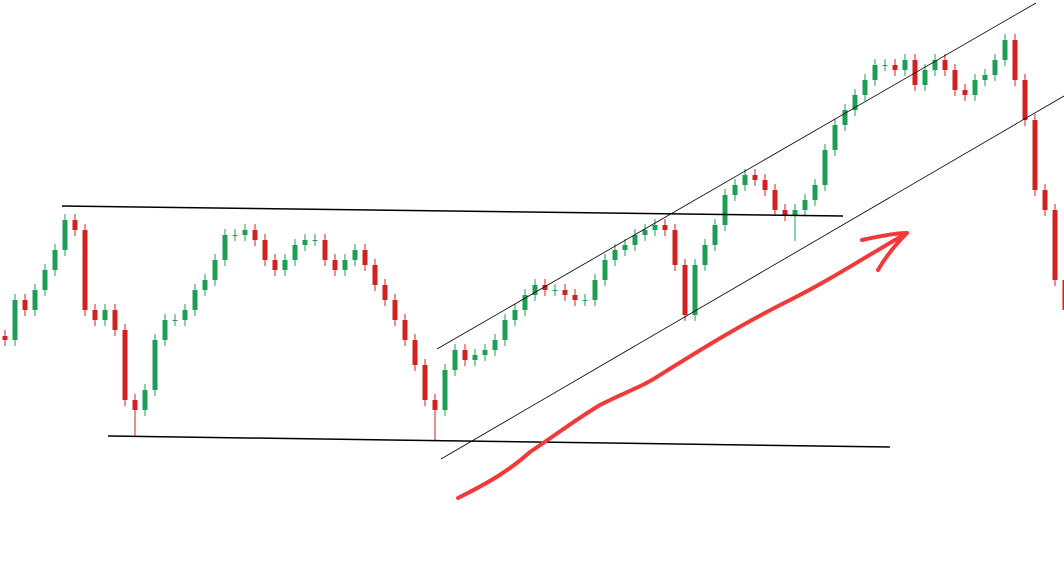 This screenshot has height=566, width=1064. Describe the element at coordinates (452, 211) in the screenshot. I see `resistance-line` at that location.